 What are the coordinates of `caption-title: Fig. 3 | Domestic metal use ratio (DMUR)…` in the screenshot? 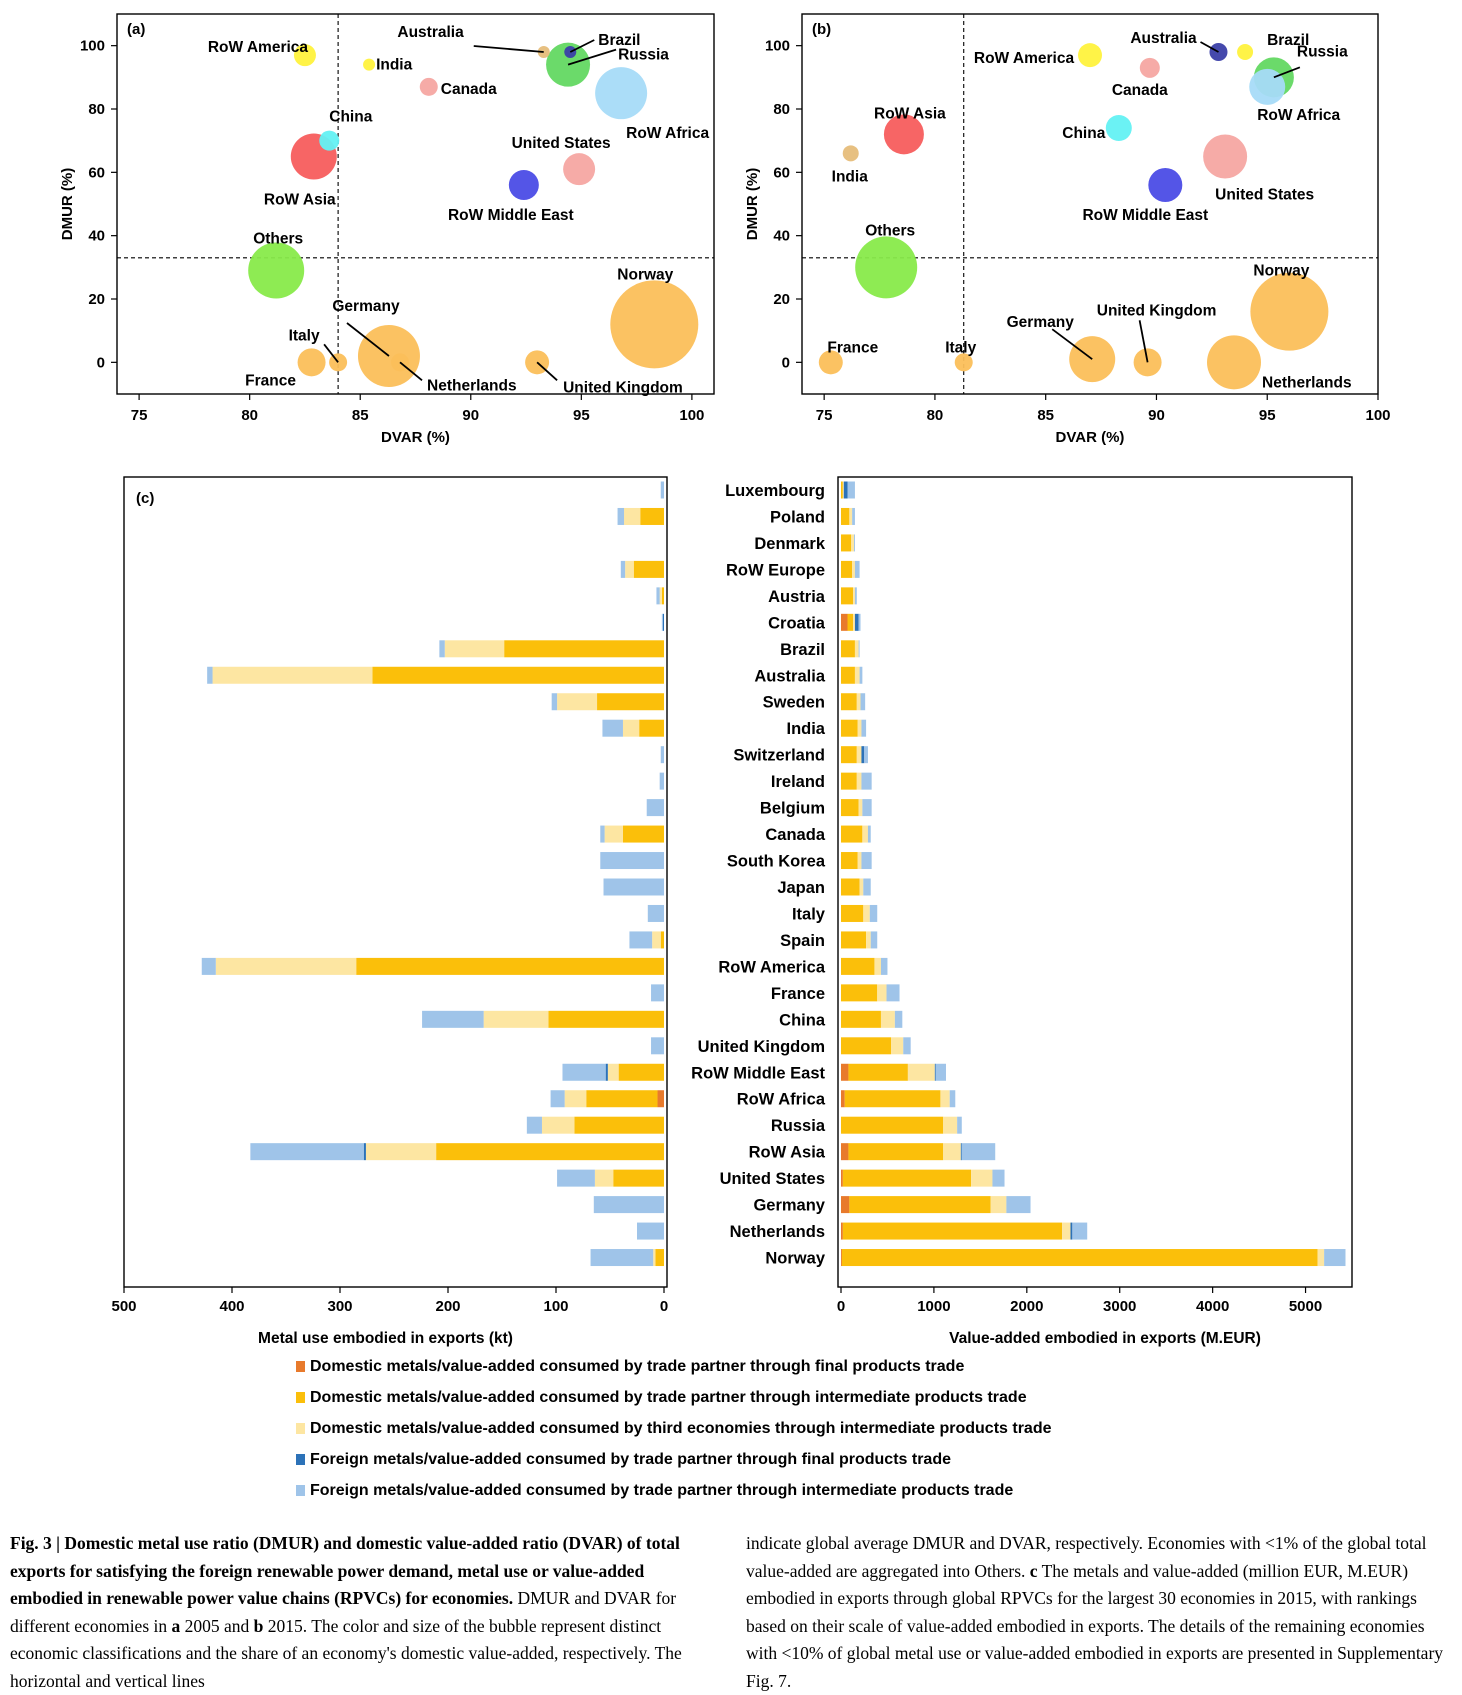 It's located at (345, 1570).